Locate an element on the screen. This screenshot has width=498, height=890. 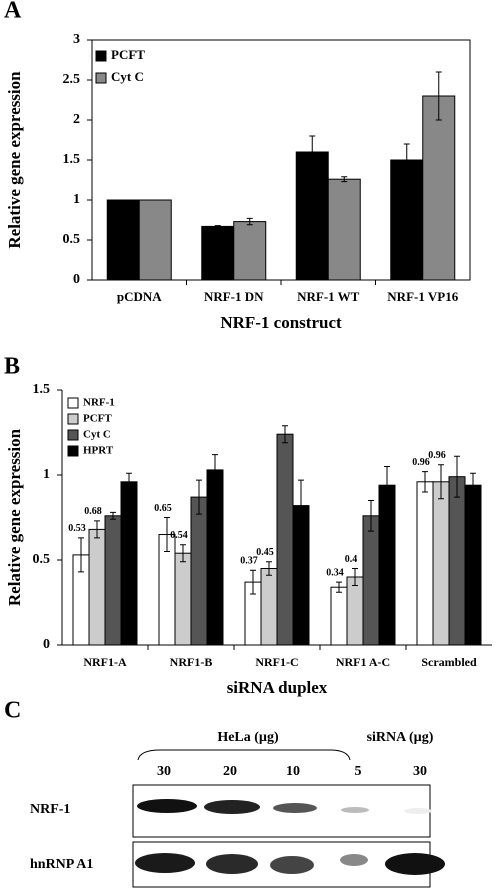
value-label: 0.37 is located at coordinates (249, 560).